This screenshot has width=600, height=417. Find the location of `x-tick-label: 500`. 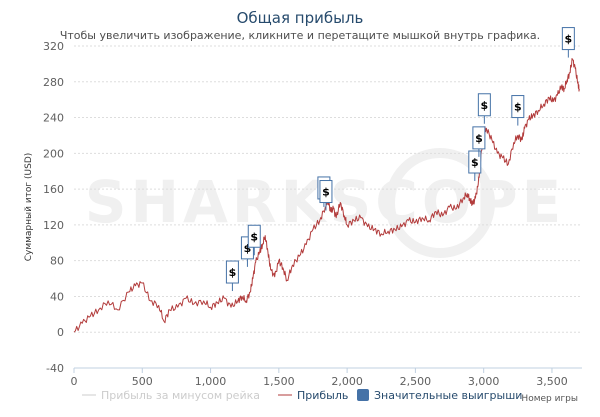

x-tick-label: 500 is located at coordinates (142, 381).